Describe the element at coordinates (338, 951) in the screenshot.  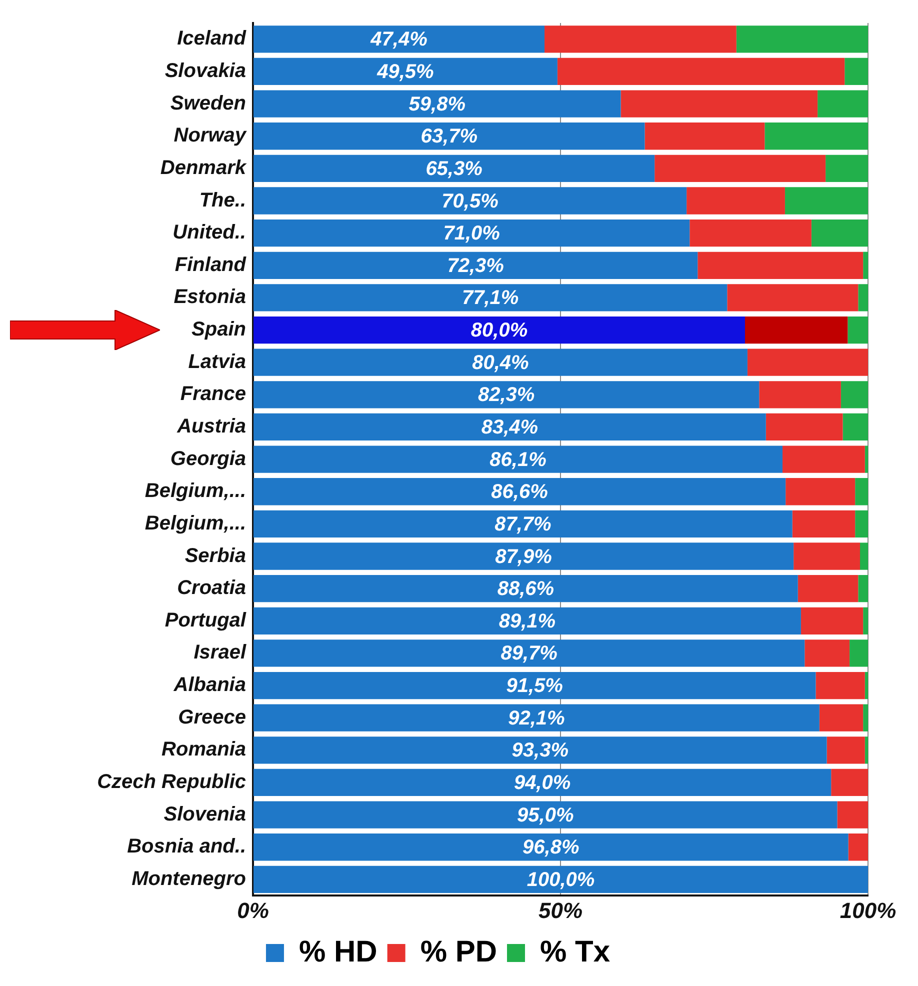
I see `legend-label: % HD` at that location.